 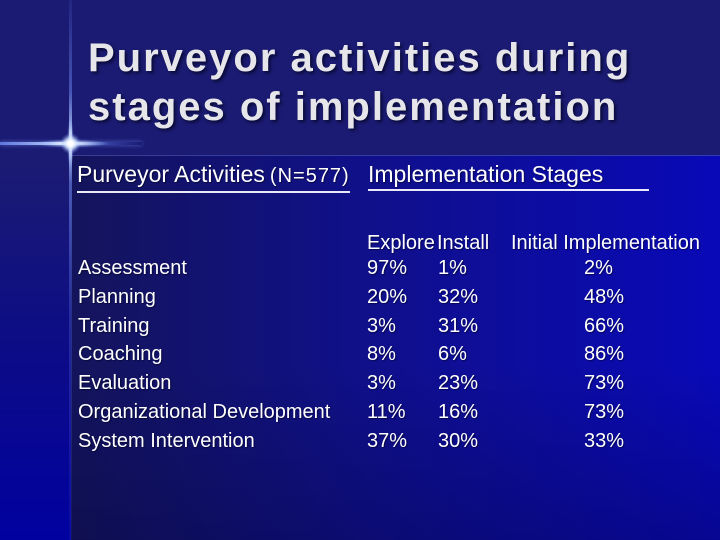 What do you see at coordinates (204, 411) in the screenshot?
I see `activity-label: Organizational Development` at bounding box center [204, 411].